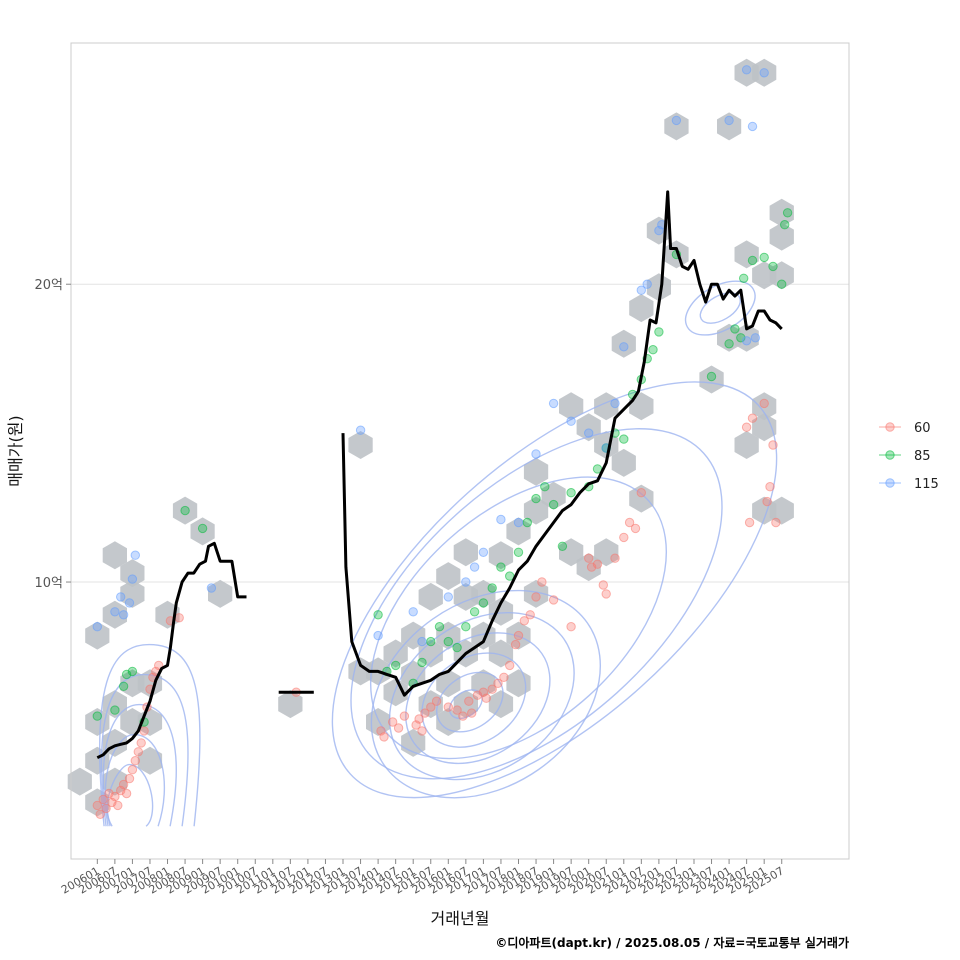 This screenshot has height=960, width=960. Describe the element at coordinates (909, 456) in the screenshot. I see `legend: 60 85 115` at that location.